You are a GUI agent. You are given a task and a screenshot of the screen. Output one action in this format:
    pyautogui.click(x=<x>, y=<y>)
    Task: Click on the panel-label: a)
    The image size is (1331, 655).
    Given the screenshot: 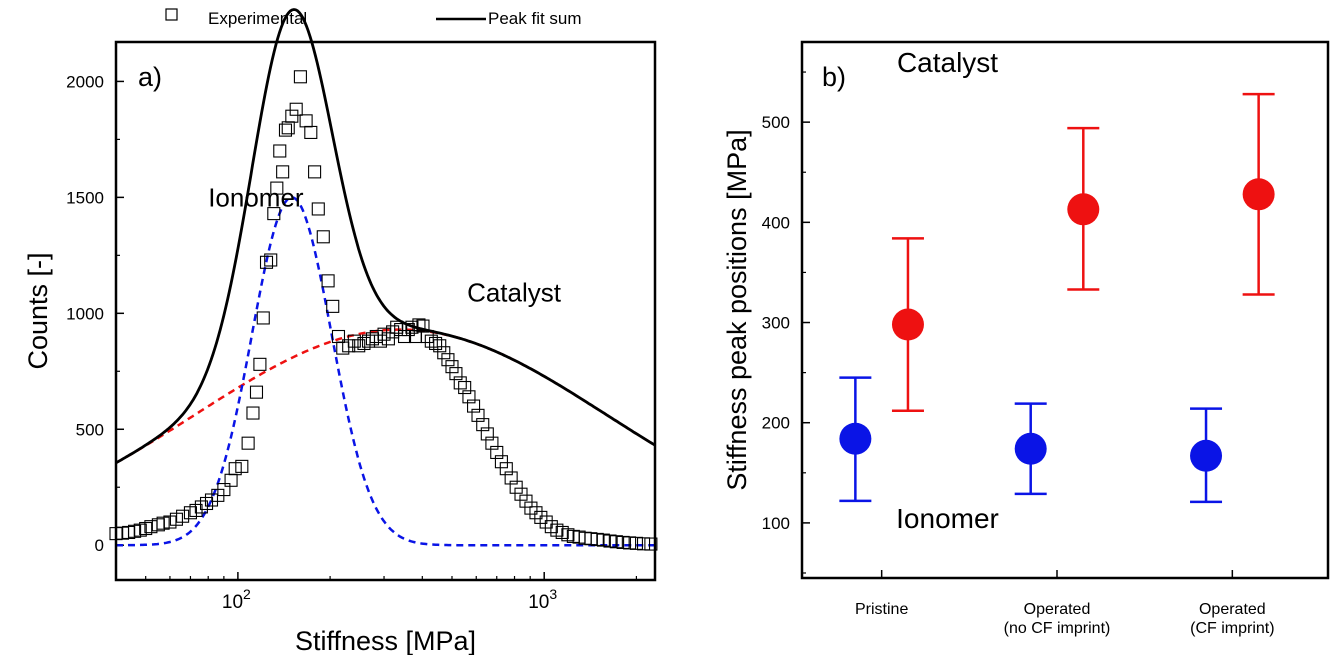 What is the action you would take?
    pyautogui.click(x=150, y=77)
    